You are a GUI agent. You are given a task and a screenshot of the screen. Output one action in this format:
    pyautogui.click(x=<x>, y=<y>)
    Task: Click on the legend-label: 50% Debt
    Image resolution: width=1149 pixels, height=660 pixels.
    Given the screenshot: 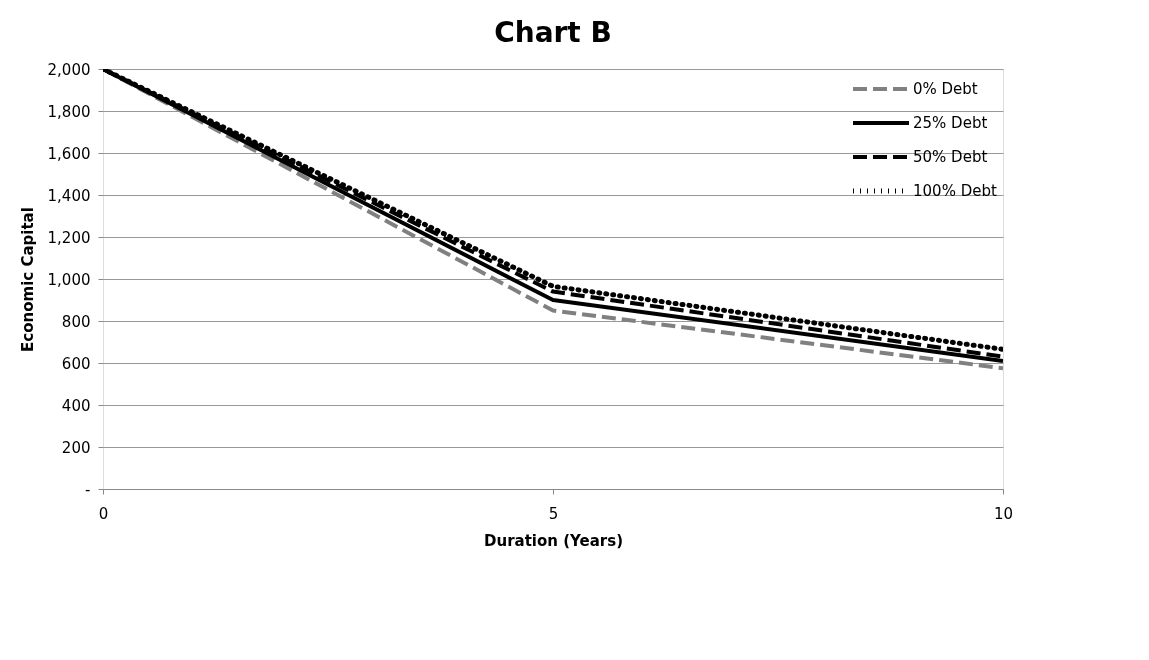 What is the action you would take?
    pyautogui.click(x=950, y=157)
    